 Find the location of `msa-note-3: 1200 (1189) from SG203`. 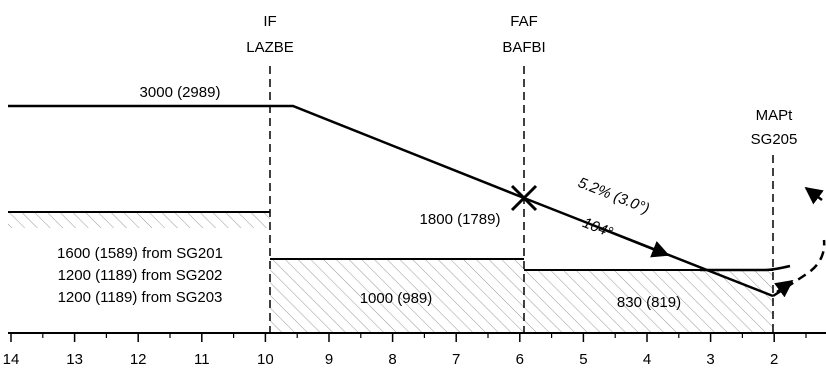

msa-note-3: 1200 (1189) from SG203 is located at coordinates (140, 297).